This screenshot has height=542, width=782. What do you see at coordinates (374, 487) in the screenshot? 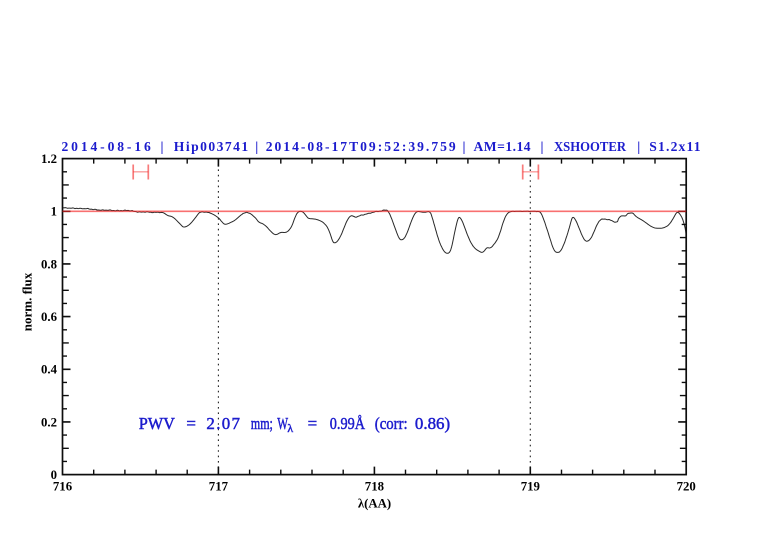
I see `svg-text: 718` at bounding box center [374, 487].